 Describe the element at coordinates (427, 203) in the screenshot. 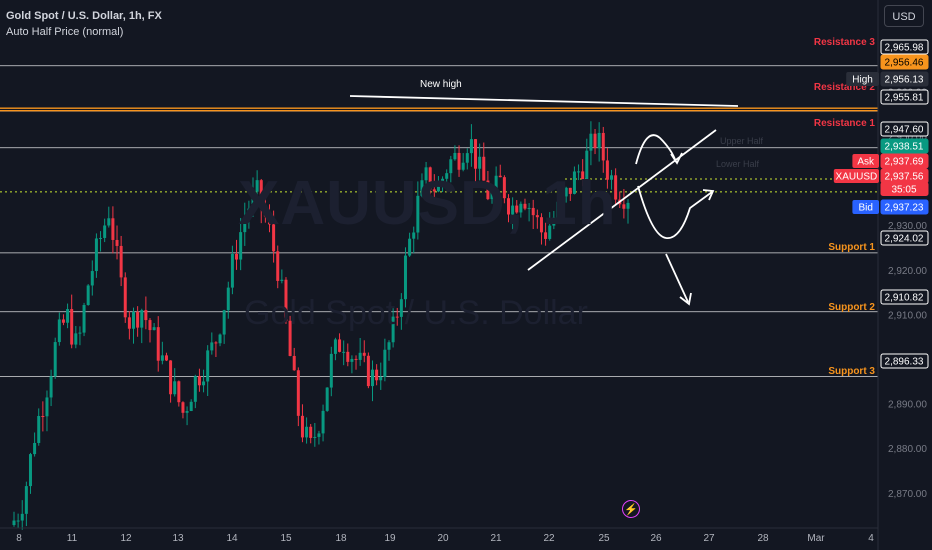

I see `symbol-watermark: XAUUSD, 1h` at that location.